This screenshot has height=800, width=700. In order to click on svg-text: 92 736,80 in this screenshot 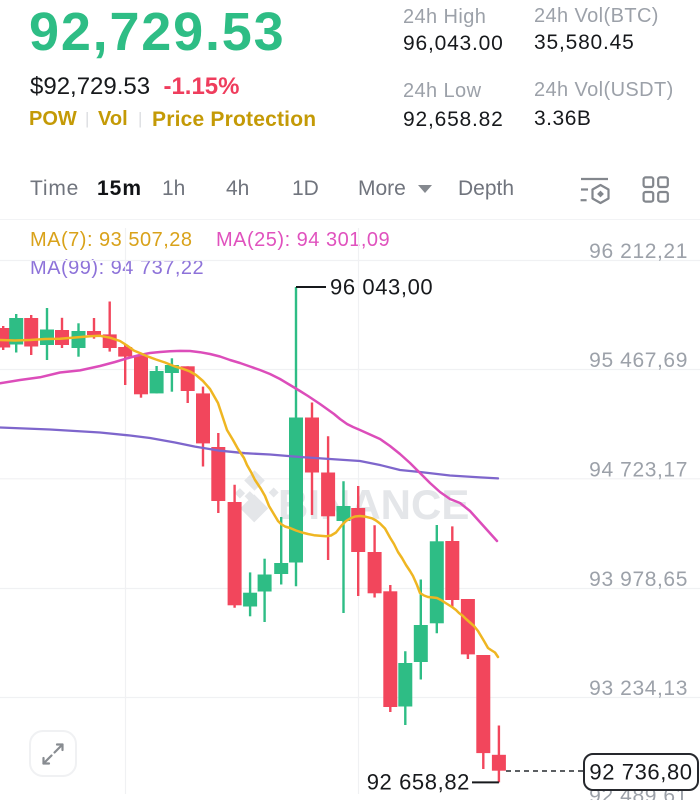, I will do `click(640, 772)`.